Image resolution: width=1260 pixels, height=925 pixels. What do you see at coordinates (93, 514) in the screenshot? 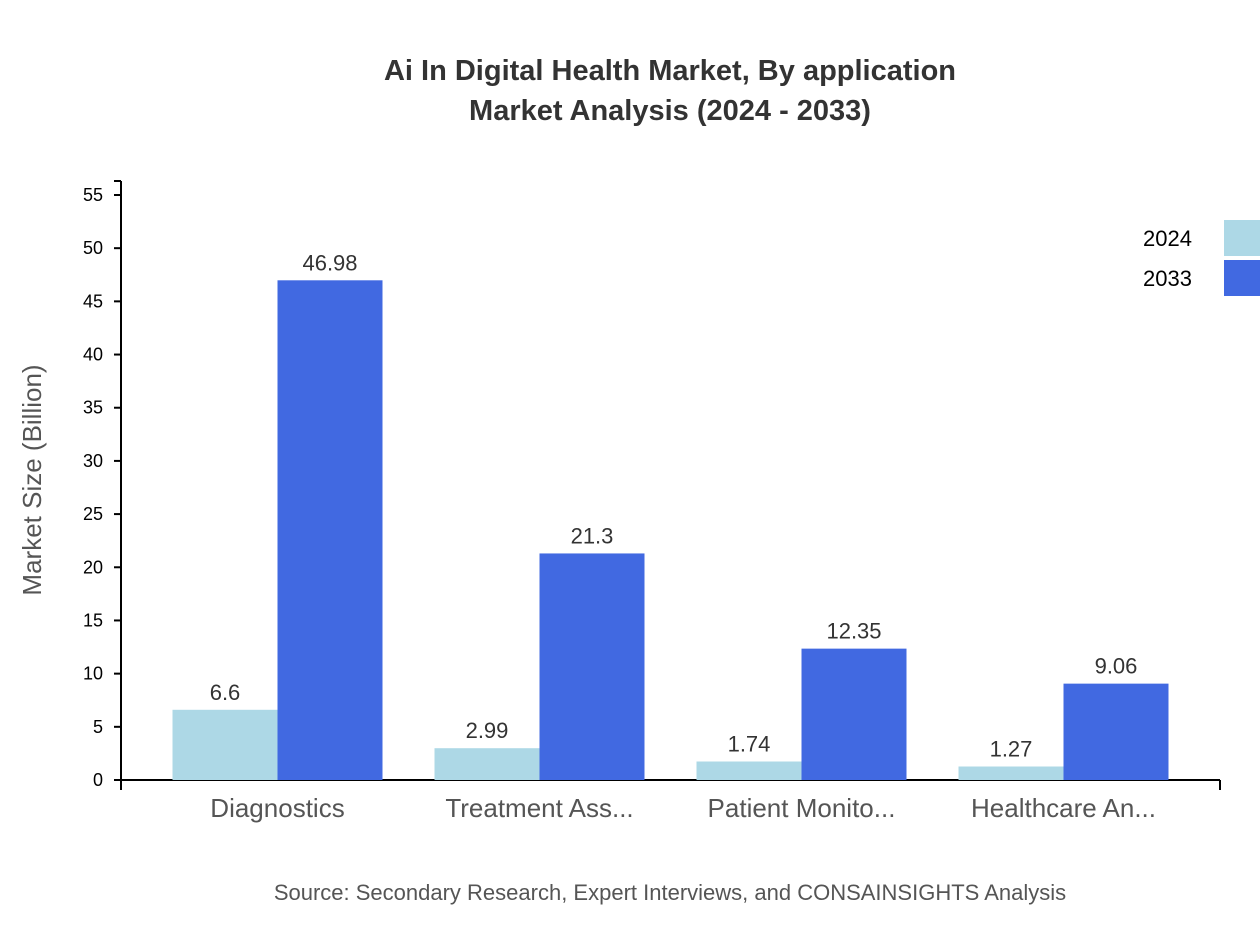
I see `y-tick-label: 25` at bounding box center [93, 514].